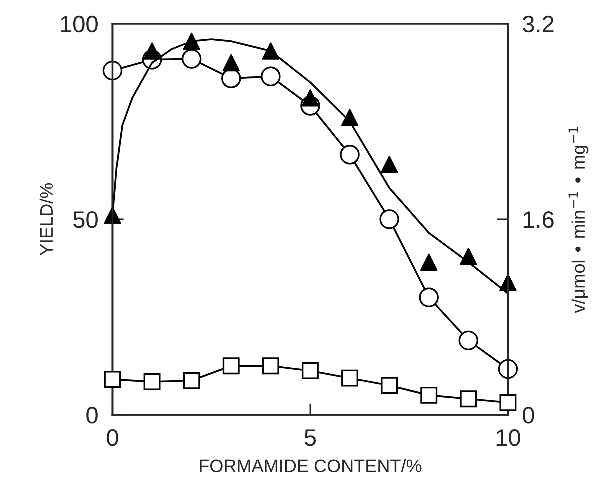  Describe the element at coordinates (47, 219) in the screenshot. I see `y-axis-title: YIELD/%` at that location.